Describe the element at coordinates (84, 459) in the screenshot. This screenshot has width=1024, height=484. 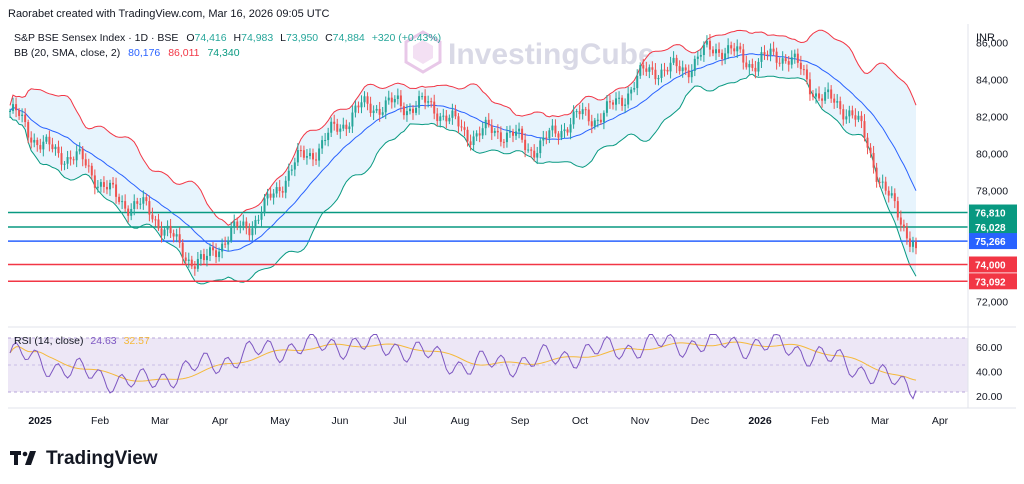
I see `tradingview-brand: TradingView` at that location.